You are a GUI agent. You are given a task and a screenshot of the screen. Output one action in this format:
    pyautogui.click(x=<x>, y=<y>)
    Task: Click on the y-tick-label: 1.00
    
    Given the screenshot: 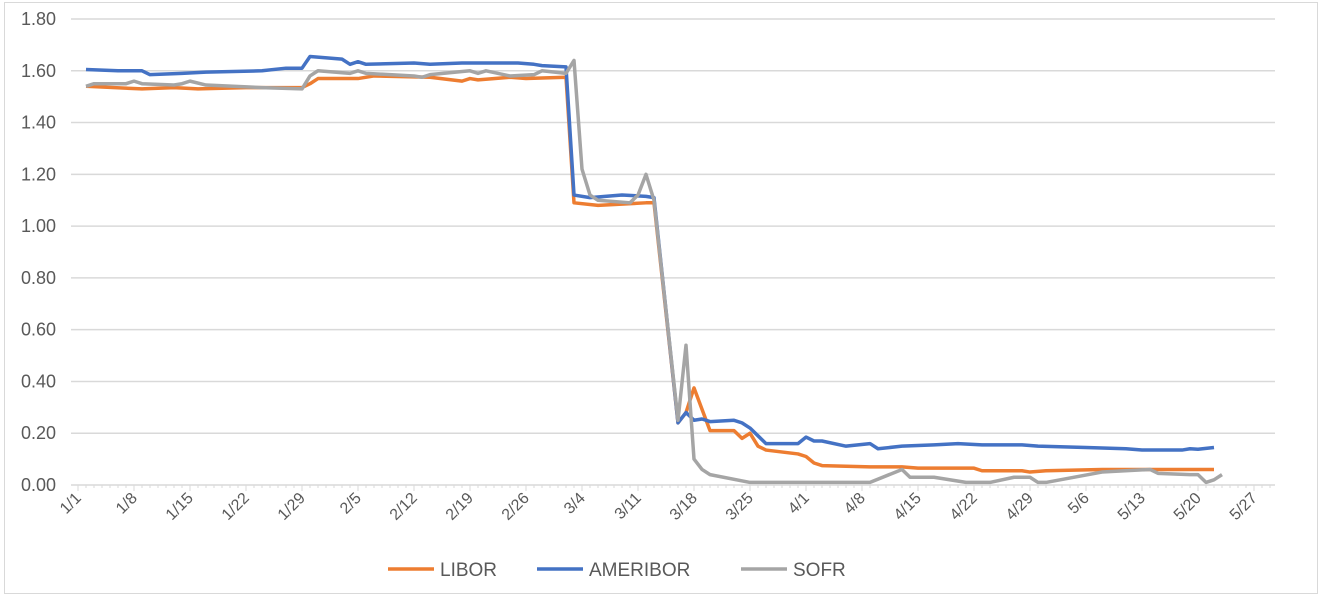 What is the action you would take?
    pyautogui.click(x=38, y=226)
    